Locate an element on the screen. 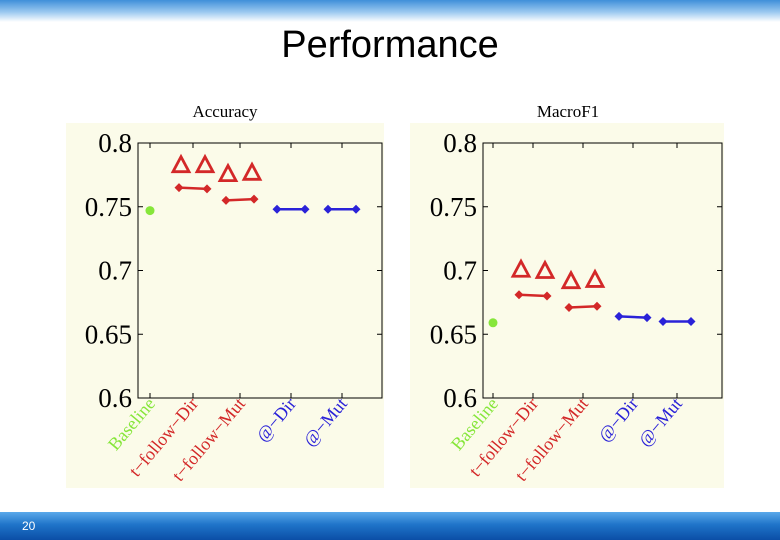  bottom-gradient-band is located at coordinates (390, 526).